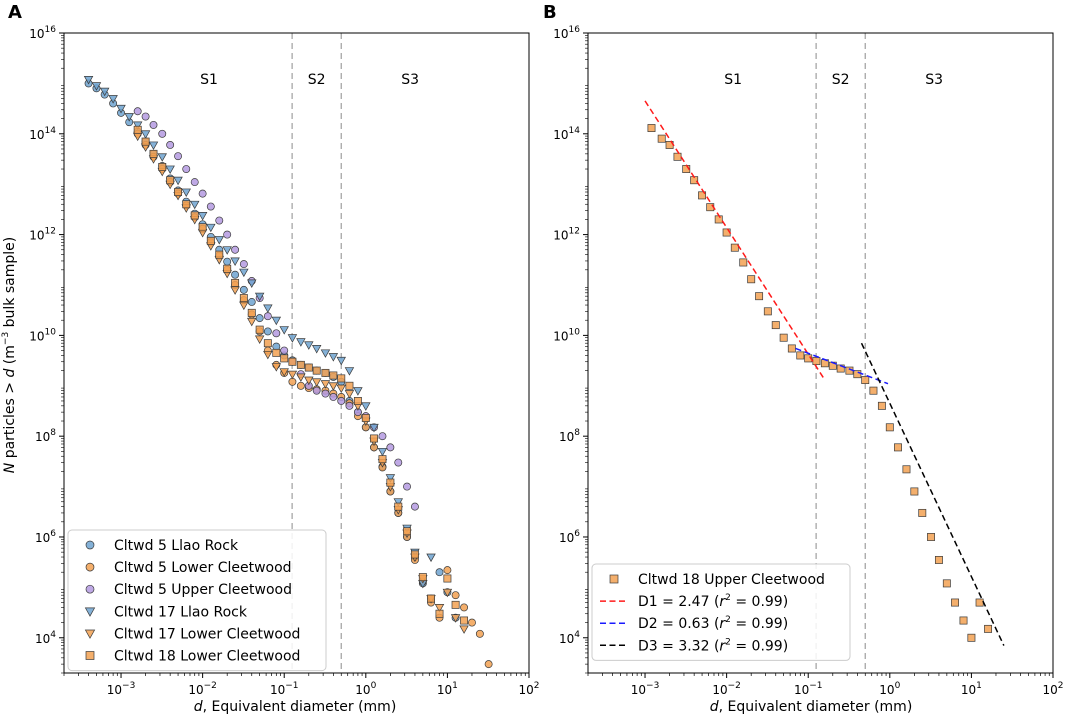  I want to click on y-tick-label: 10⁶, so click(45, 537).